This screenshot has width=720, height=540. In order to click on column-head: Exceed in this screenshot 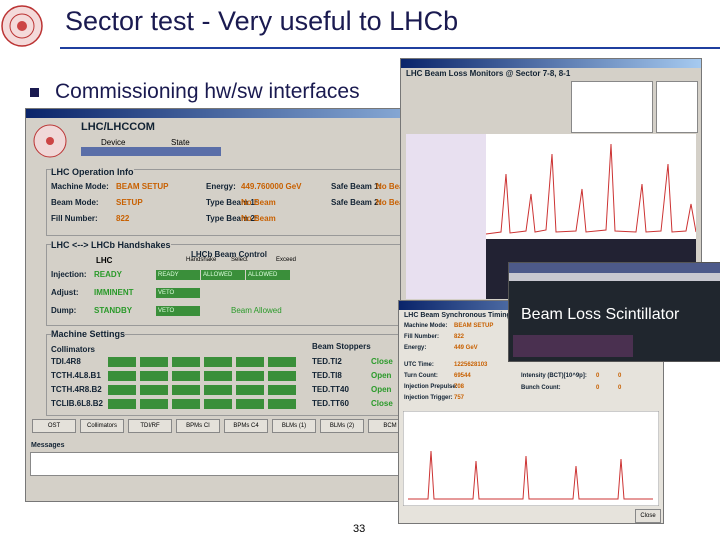, I will do `click(286, 260)`.